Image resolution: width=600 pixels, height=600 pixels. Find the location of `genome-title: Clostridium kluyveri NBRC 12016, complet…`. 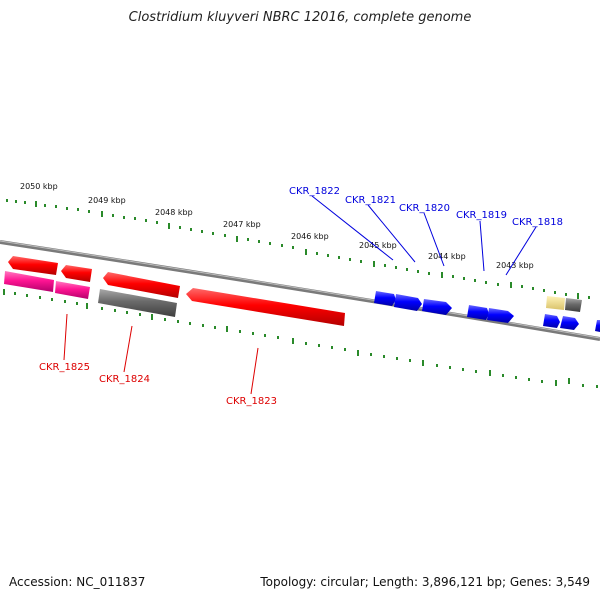

genome-title: Clostridium kluyveri NBRC 12016, complet… is located at coordinates (300, 17).